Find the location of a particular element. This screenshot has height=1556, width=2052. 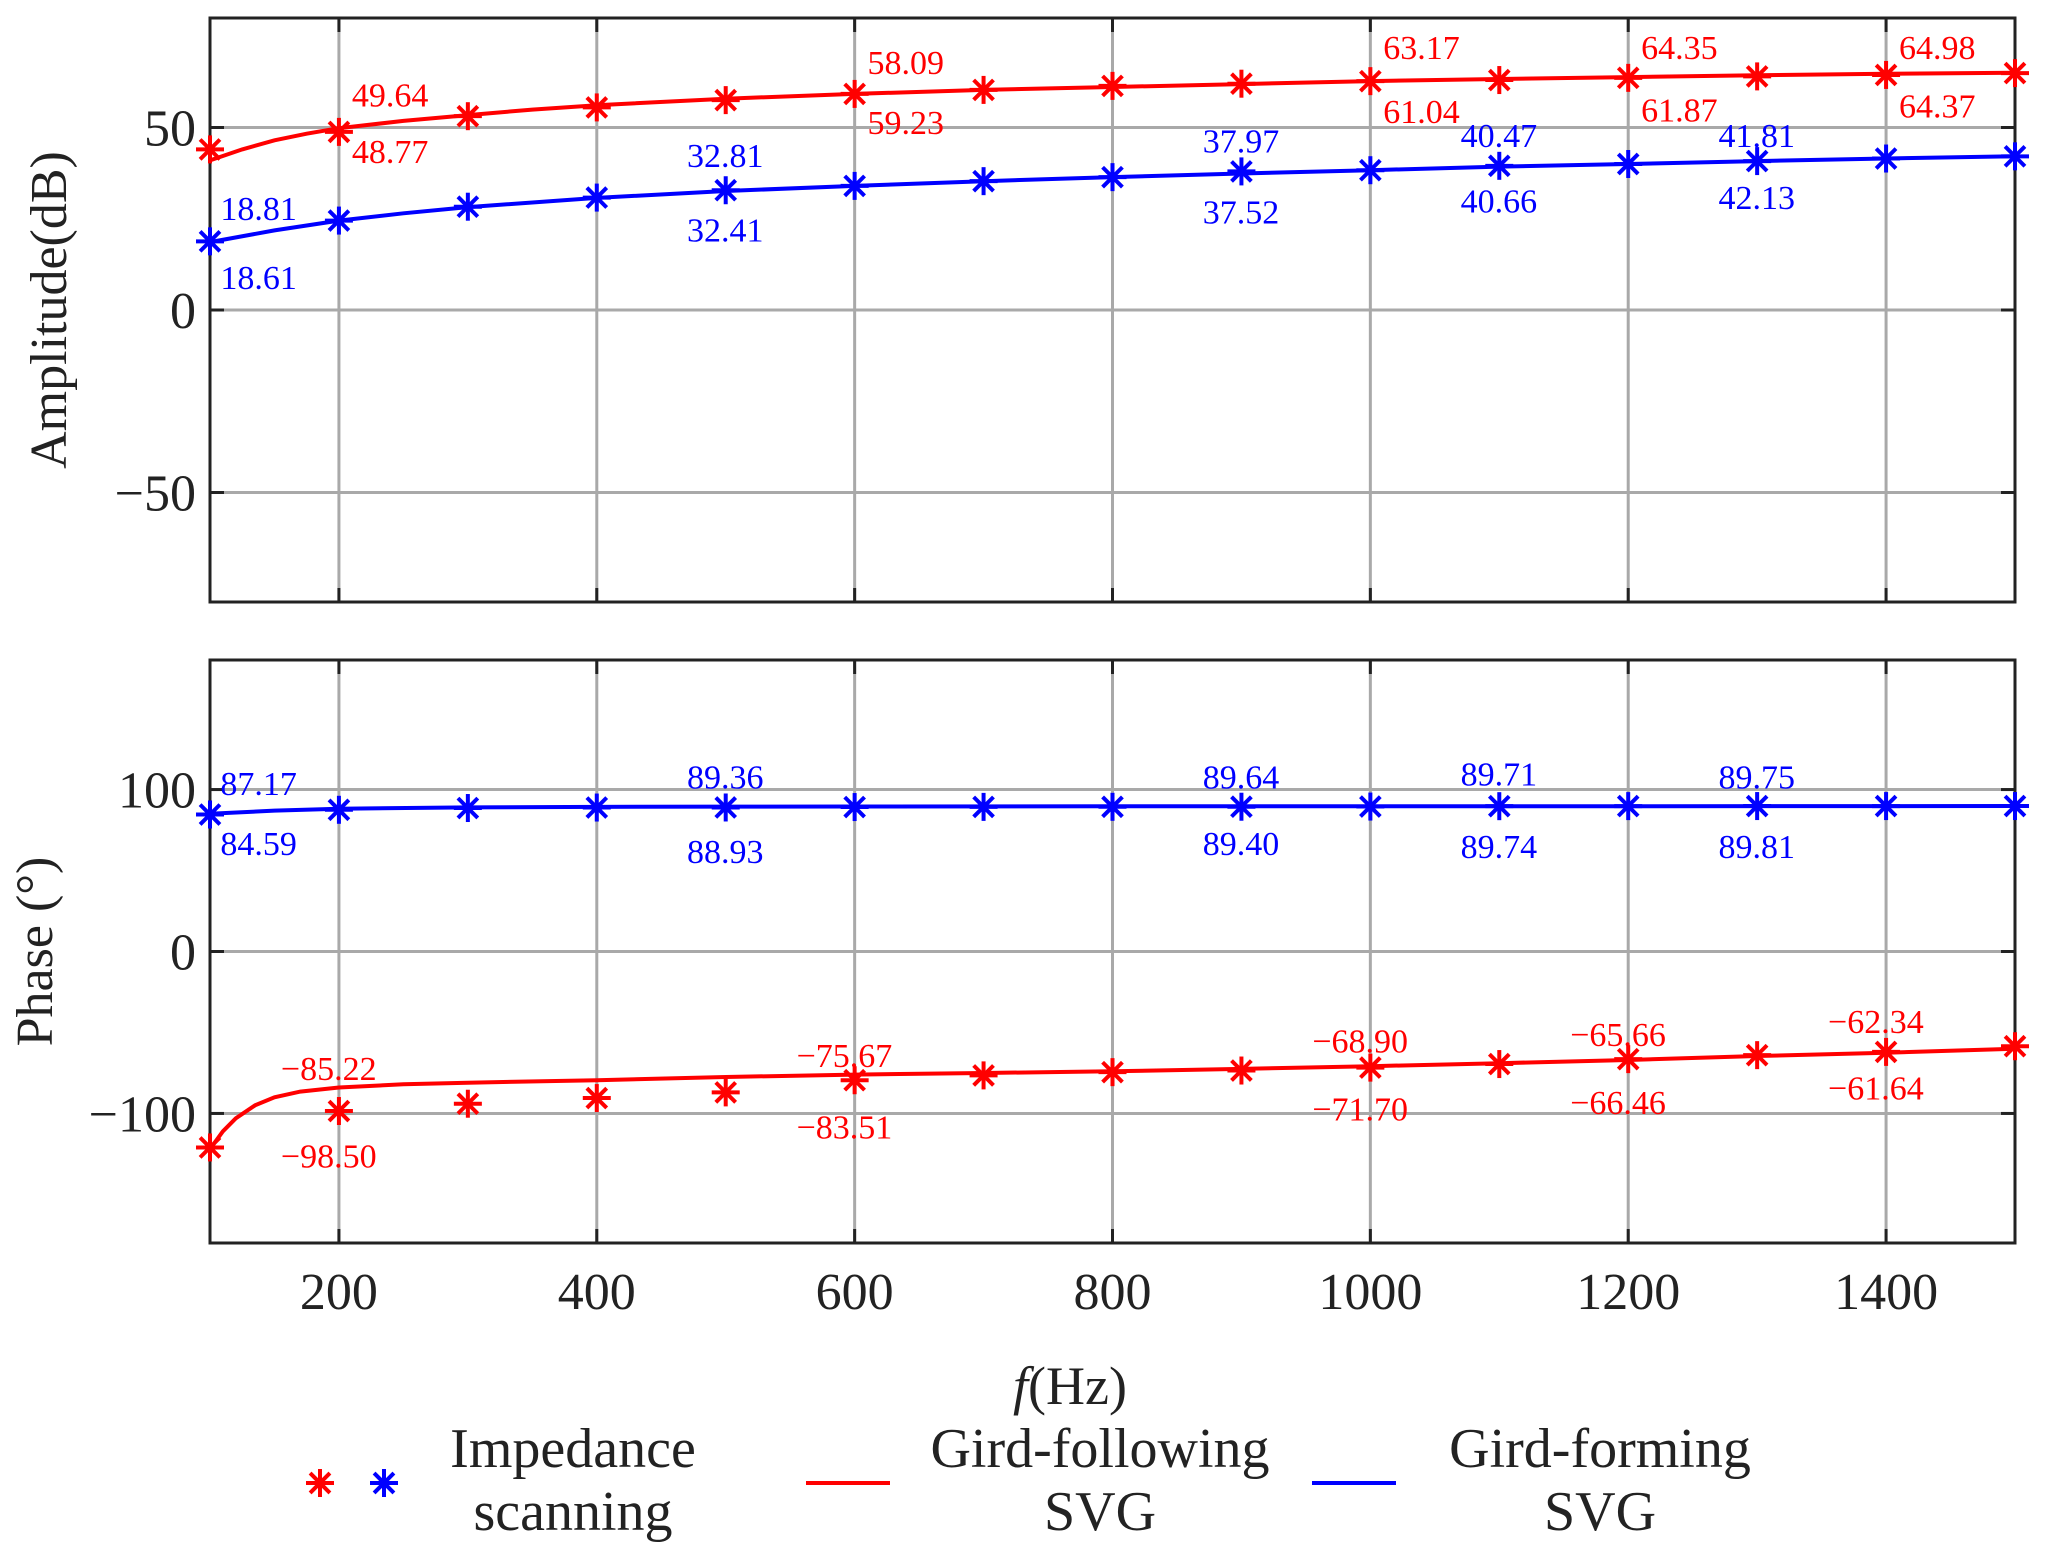

data-label: 37.52 is located at coordinates (1241, 212).